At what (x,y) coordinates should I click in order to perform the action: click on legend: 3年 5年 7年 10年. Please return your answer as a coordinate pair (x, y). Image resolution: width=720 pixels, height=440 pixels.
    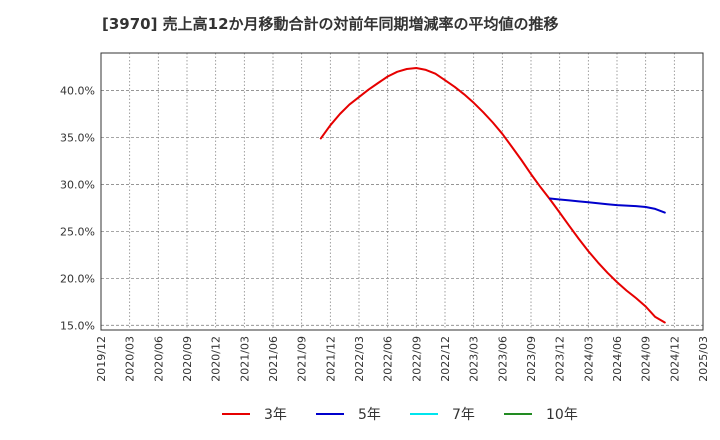
    Looking at the image, I should click on (400, 415).